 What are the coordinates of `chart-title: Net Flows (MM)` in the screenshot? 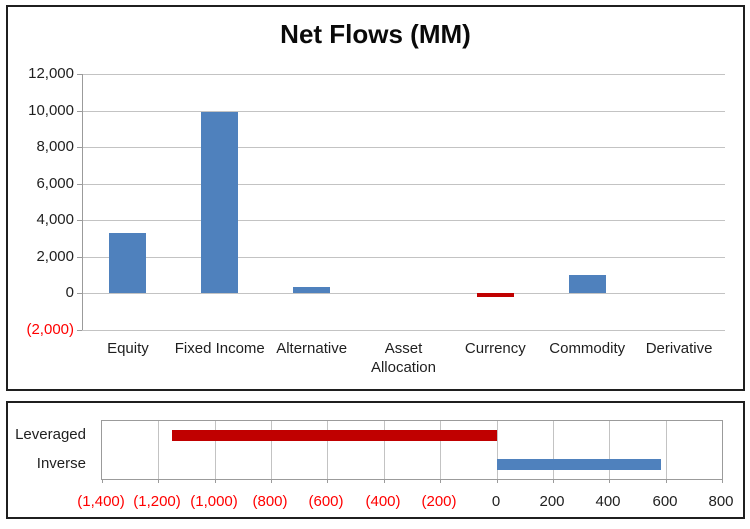 It's located at (375, 34).